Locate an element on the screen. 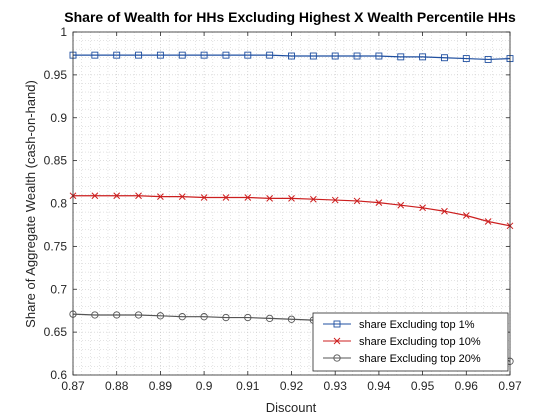 This screenshot has height=420, width=560. x-tick-label: 0.9 is located at coordinates (204, 386).